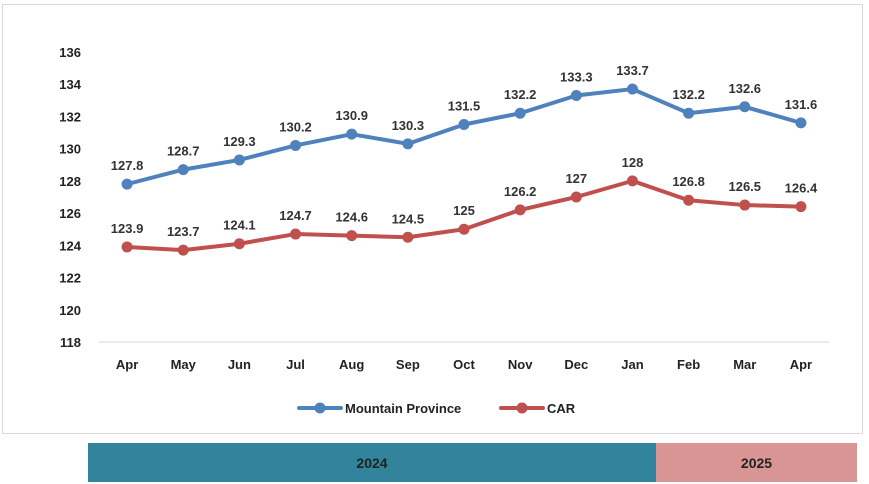  I want to click on data-label: 130.9, so click(351, 115).